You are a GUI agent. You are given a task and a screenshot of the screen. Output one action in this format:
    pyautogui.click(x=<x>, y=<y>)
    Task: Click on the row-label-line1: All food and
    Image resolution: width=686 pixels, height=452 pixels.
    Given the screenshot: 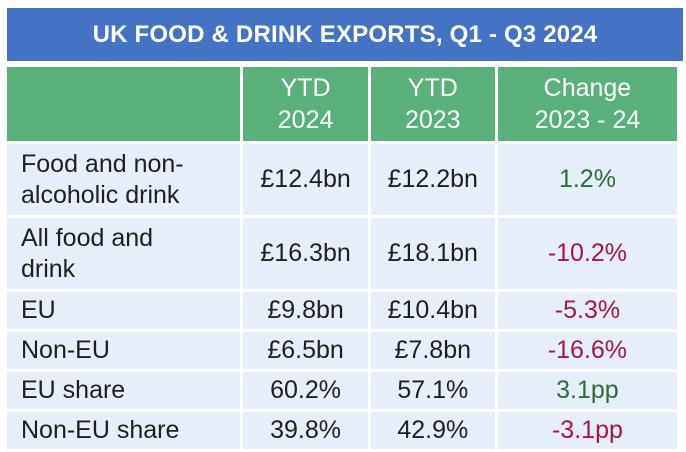 What is the action you would take?
    pyautogui.click(x=87, y=237)
    